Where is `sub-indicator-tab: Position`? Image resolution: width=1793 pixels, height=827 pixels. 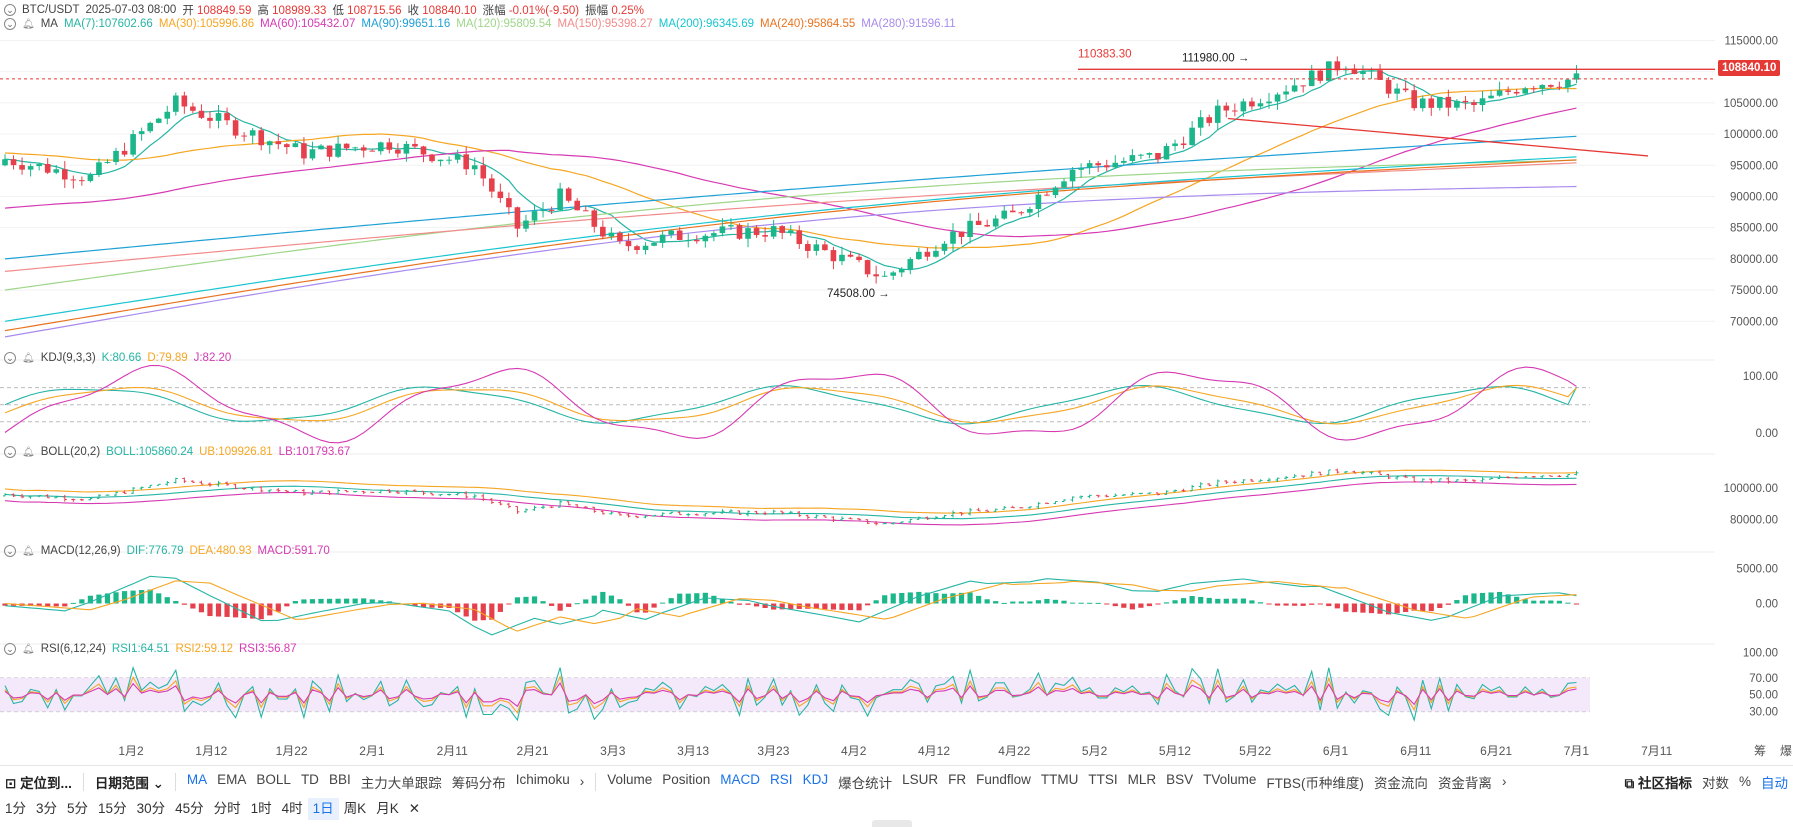 sub-indicator-tab: Position is located at coordinates (686, 779).